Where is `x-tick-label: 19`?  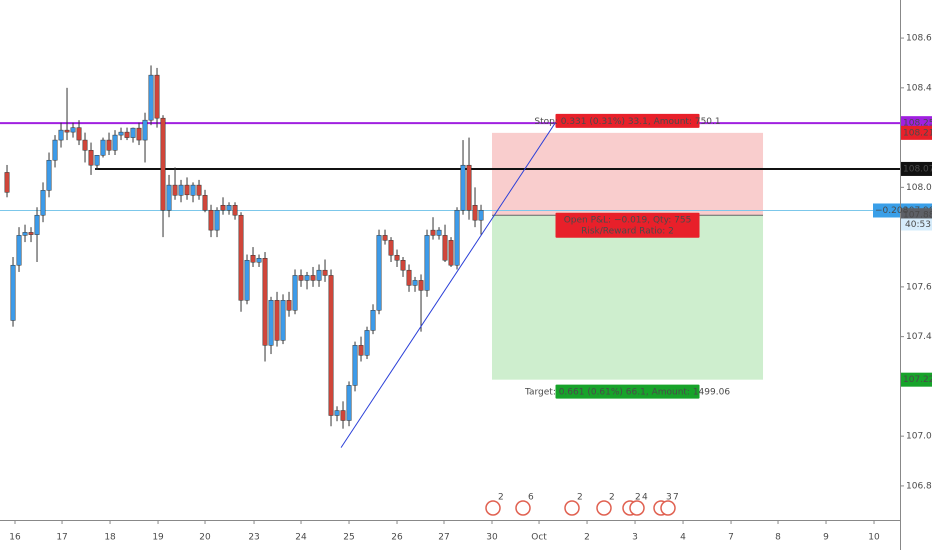 x-tick-label: 19 is located at coordinates (158, 538).